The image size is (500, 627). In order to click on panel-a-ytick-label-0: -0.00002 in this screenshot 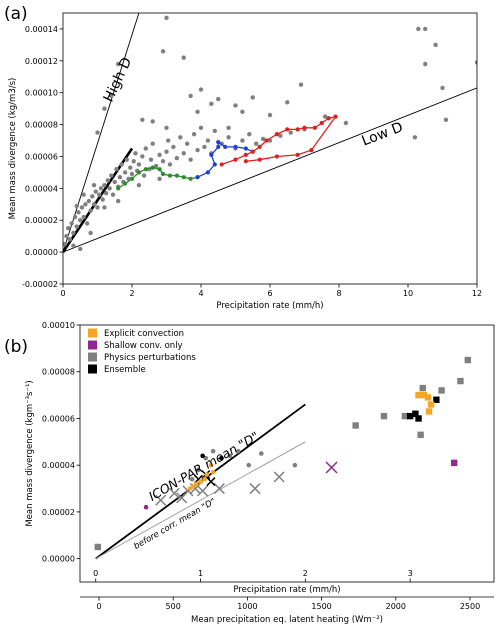, I will do `click(40, 284)`.